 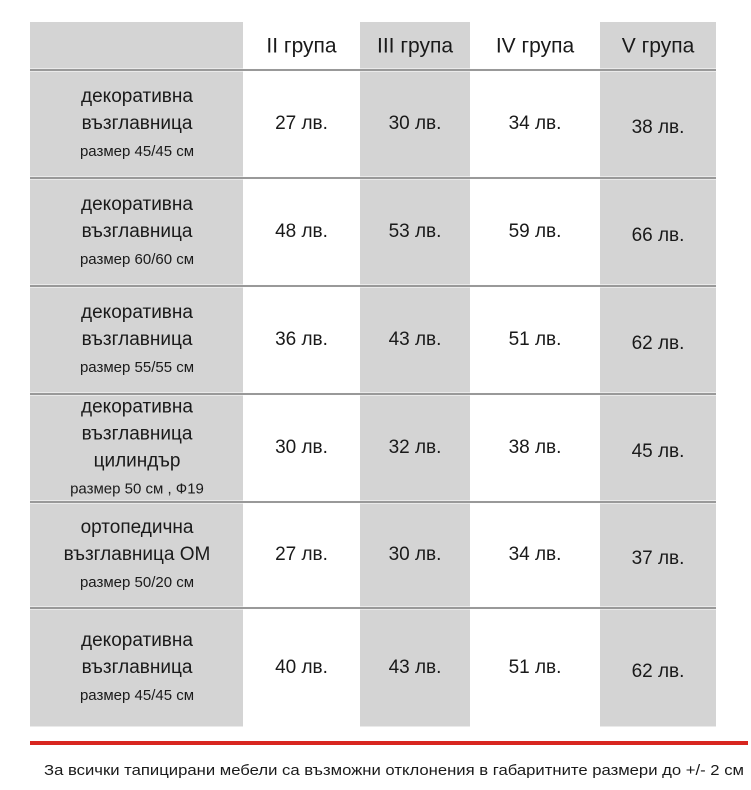 I want to click on price: 45 лв., so click(x=658, y=451).